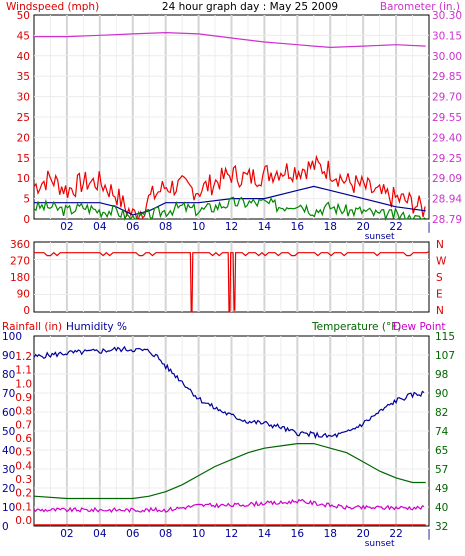 The image size is (465, 556). What do you see at coordinates (441, 470) in the screenshot?
I see `temperature-tick: 57` at bounding box center [441, 470].